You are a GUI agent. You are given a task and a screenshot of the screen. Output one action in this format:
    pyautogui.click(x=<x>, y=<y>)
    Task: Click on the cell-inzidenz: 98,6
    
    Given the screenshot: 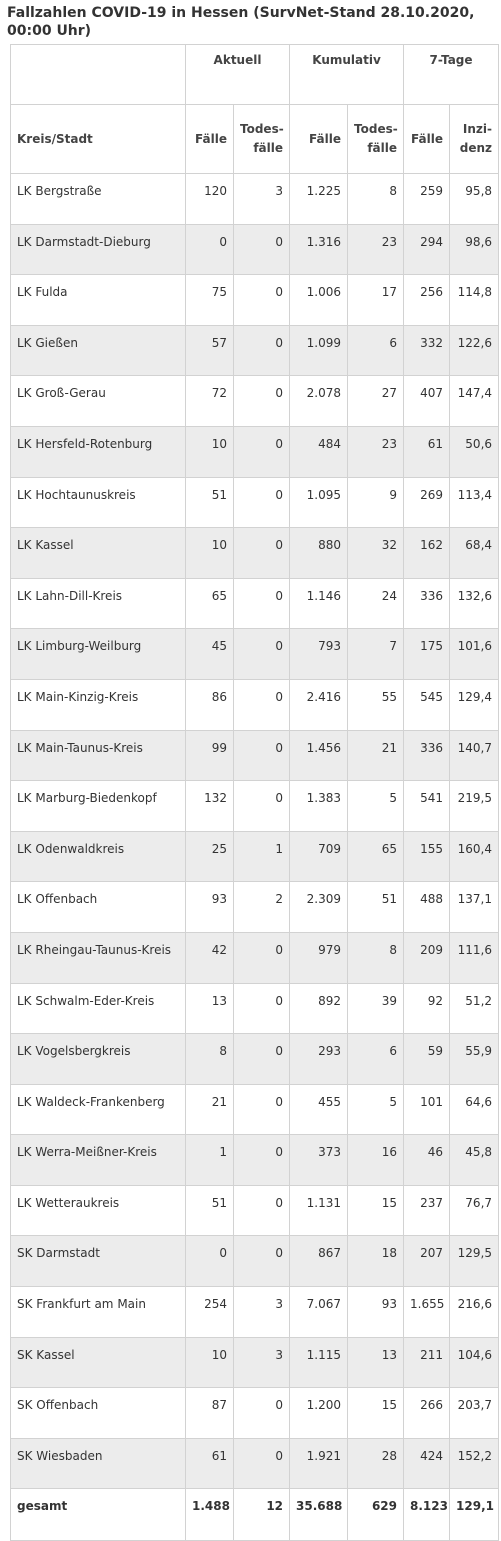 What is the action you would take?
    pyautogui.click(x=474, y=249)
    